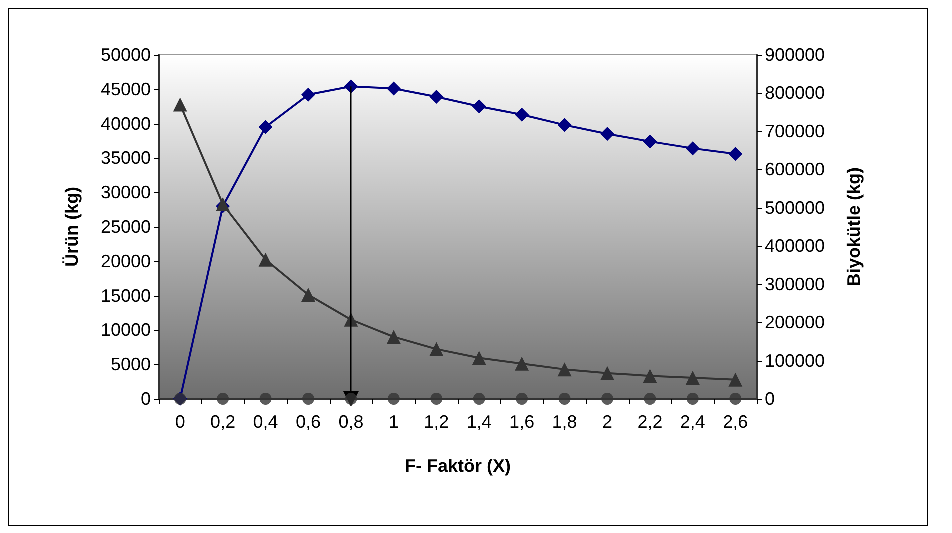 This screenshot has width=952, height=533. What do you see at coordinates (795, 246) in the screenshot?
I see `y2-tick-label: 400000` at bounding box center [795, 246].